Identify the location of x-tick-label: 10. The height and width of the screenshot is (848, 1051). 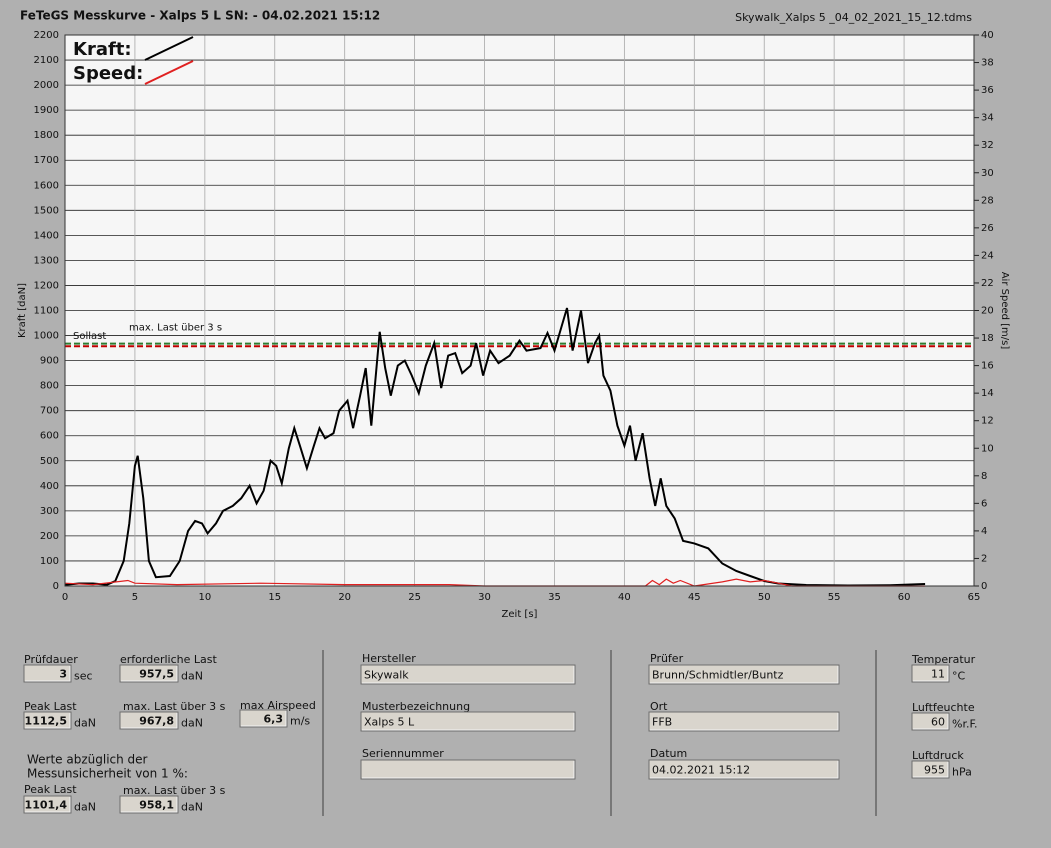
(204, 597).